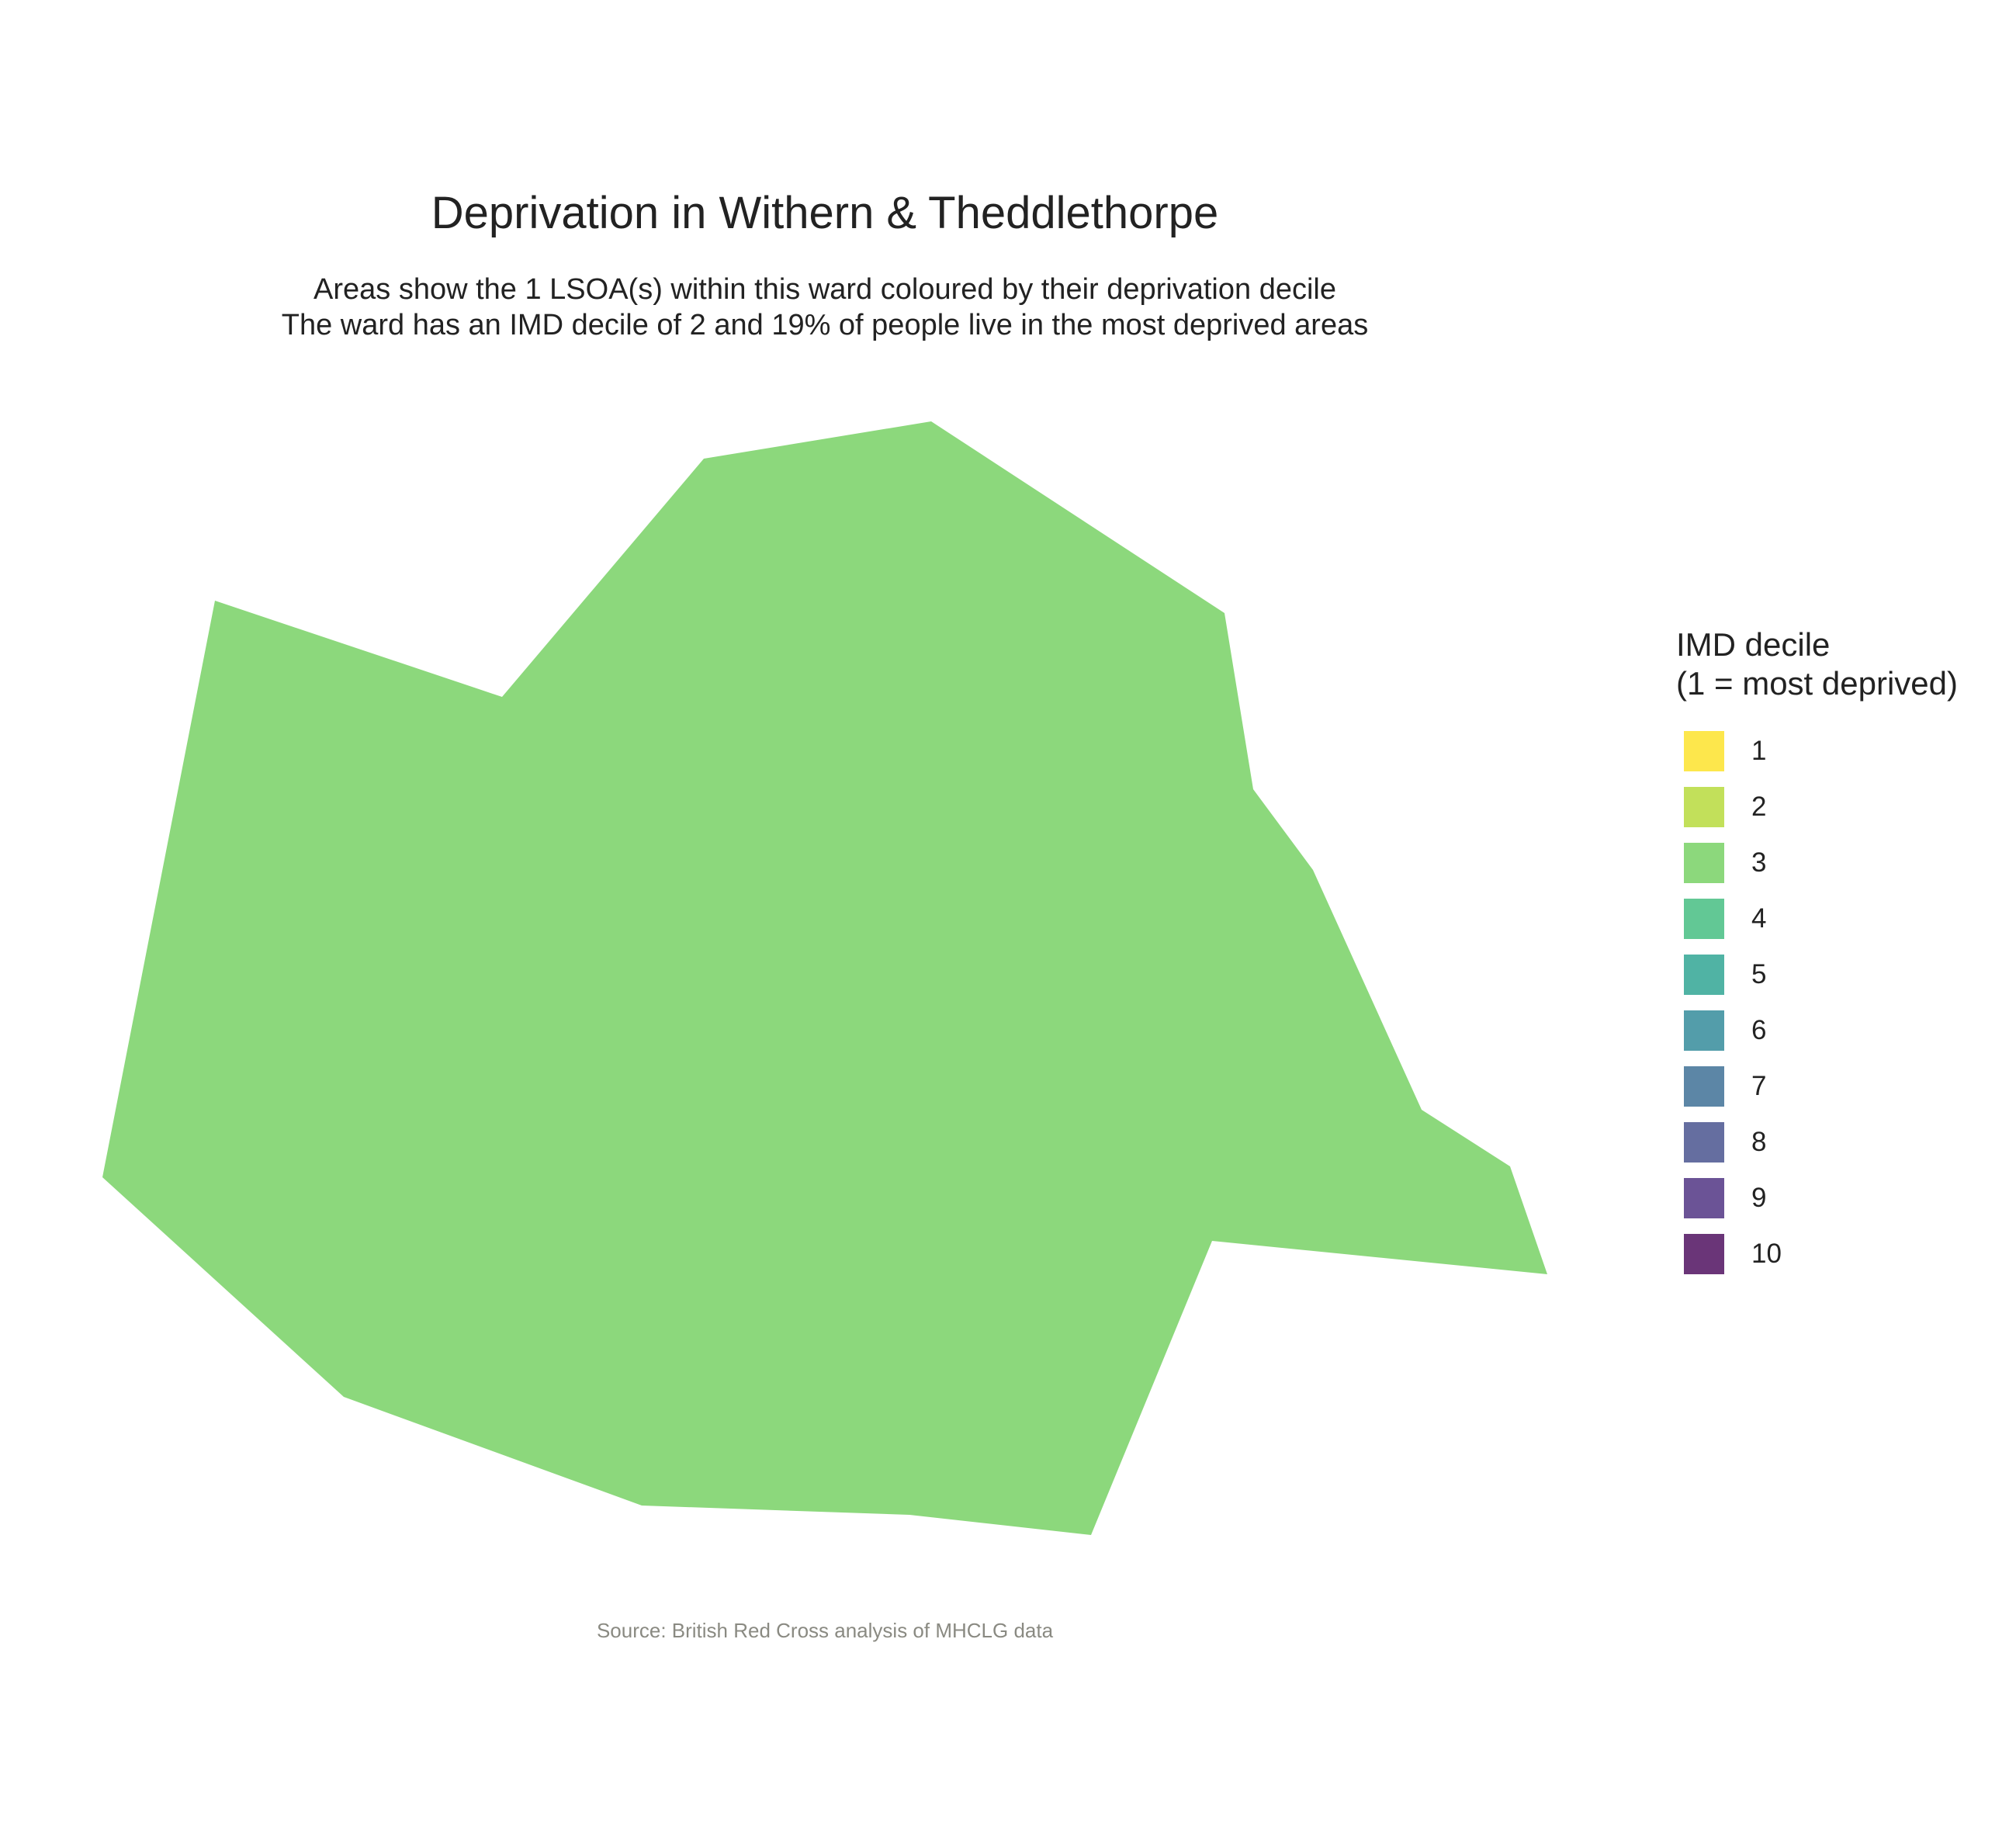 Image resolution: width=2016 pixels, height=1833 pixels. What do you see at coordinates (1839, 975) in the screenshot?
I see `legend-item-5: 5` at bounding box center [1839, 975].